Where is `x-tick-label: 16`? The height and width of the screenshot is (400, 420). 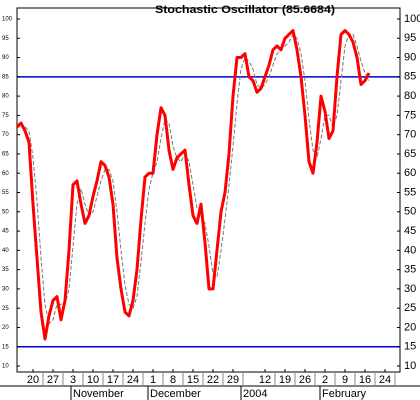 x-tick-label: 16 is located at coordinates (365, 380).